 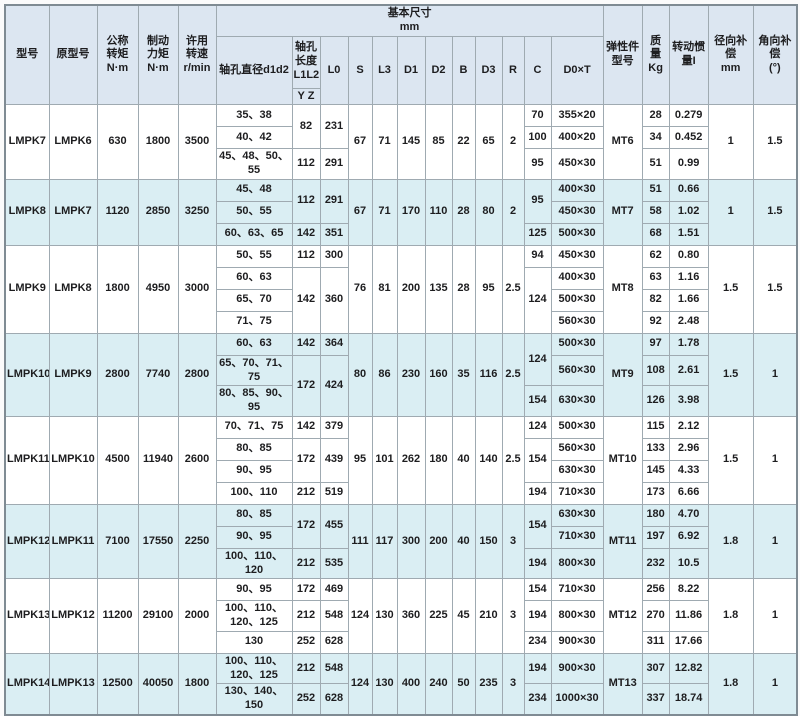 I want to click on cell-b: 35, so click(x=463, y=374).